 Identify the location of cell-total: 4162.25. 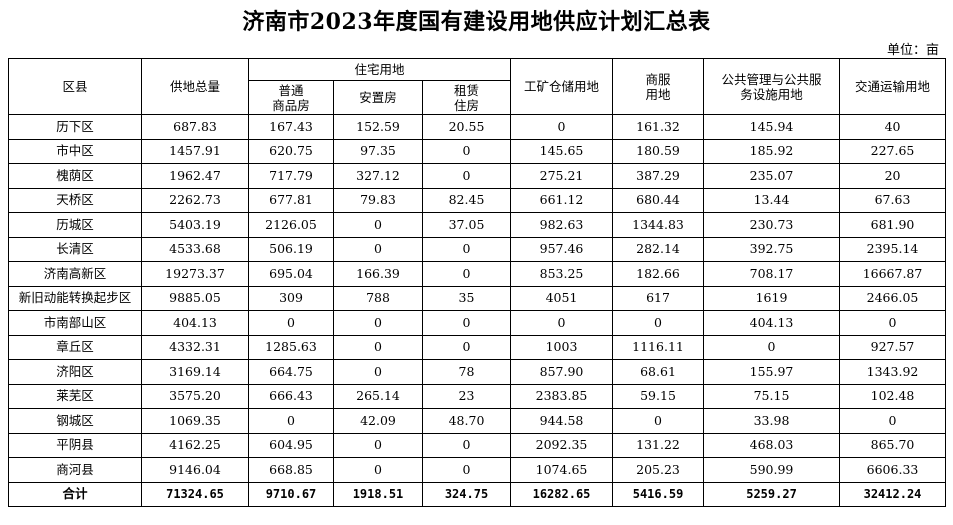
(195, 445).